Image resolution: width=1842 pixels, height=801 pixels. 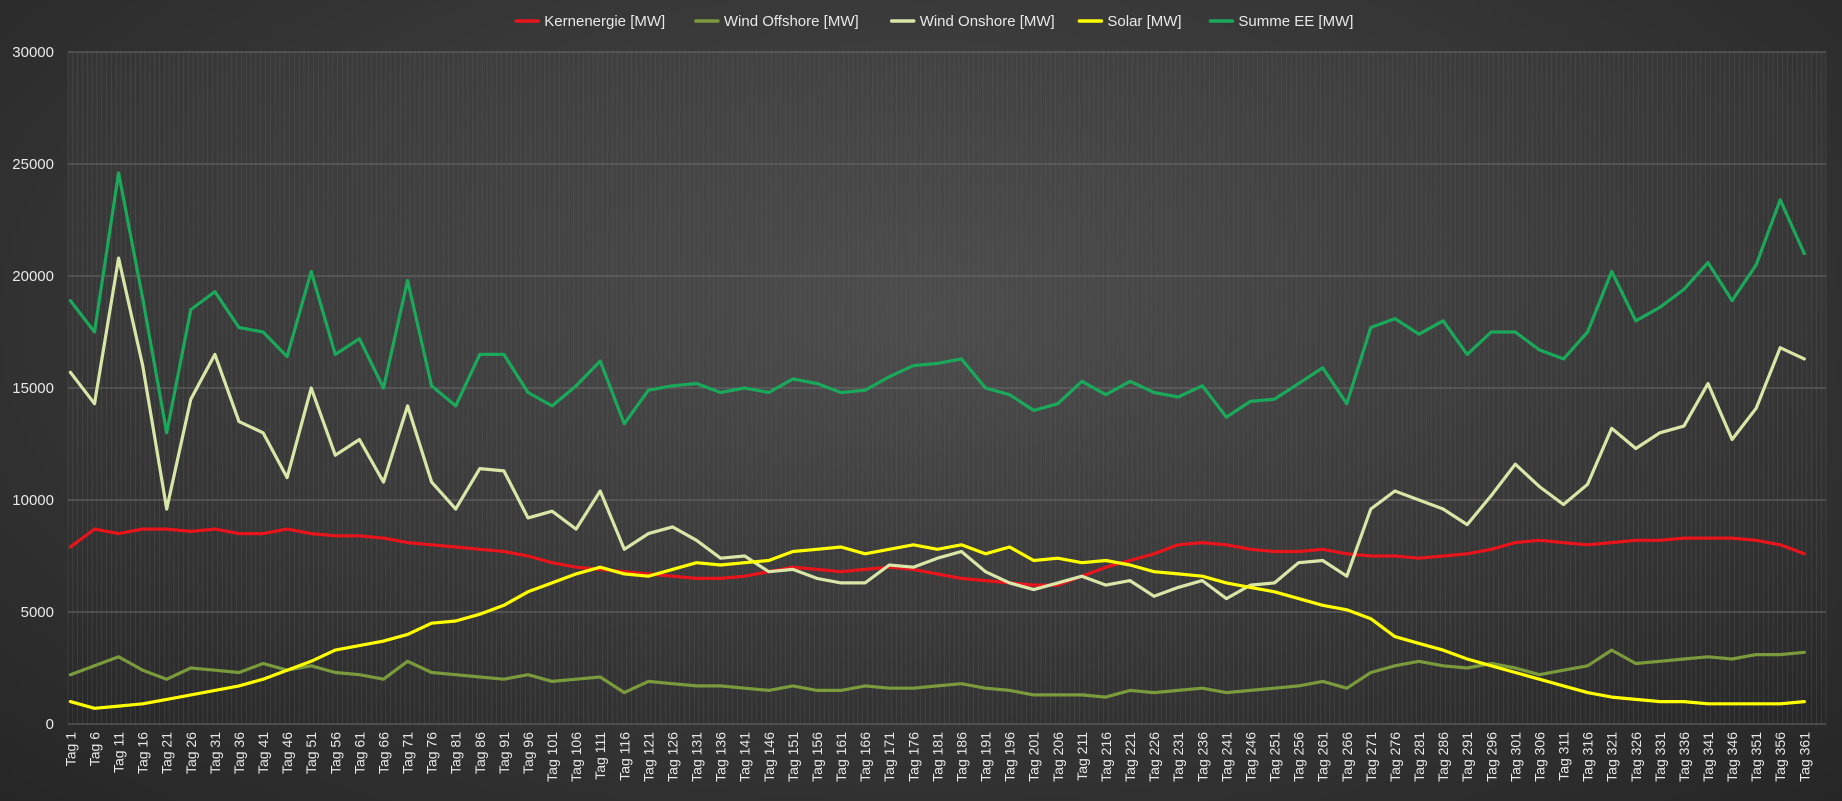 I want to click on x-tick-label: Tag 1, so click(x=70, y=749).